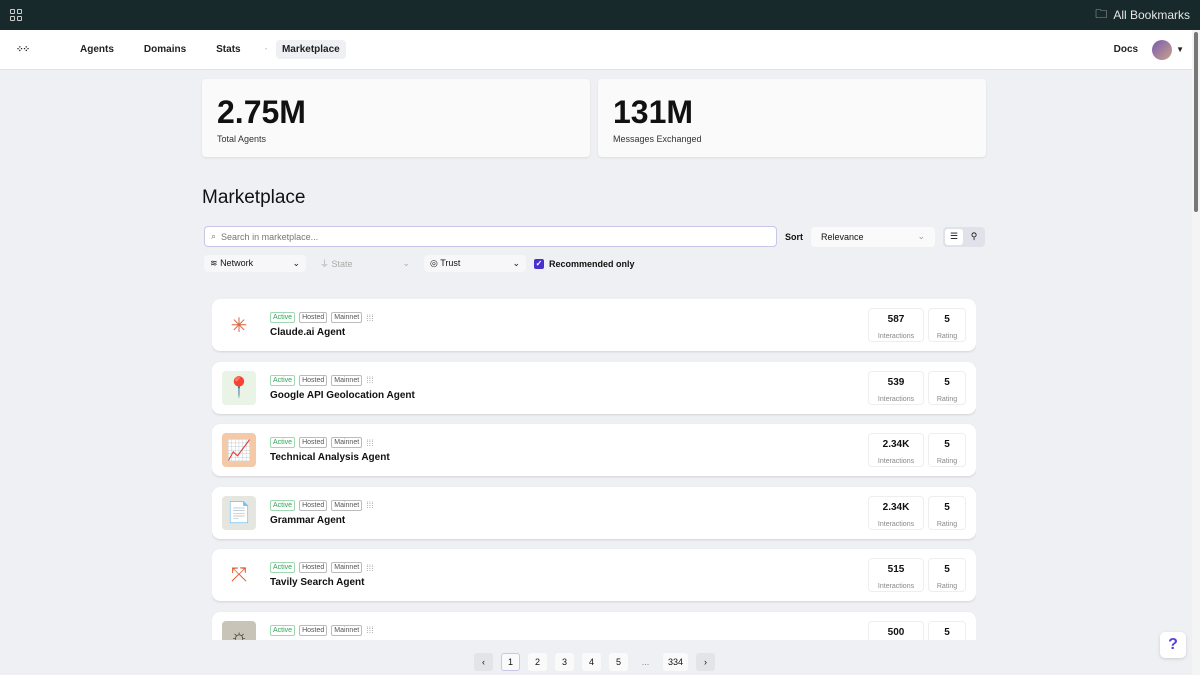 This screenshot has width=1200, height=675. What do you see at coordinates (964, 236) in the screenshot?
I see `view-toggle: ☰ ⚲` at bounding box center [964, 236].